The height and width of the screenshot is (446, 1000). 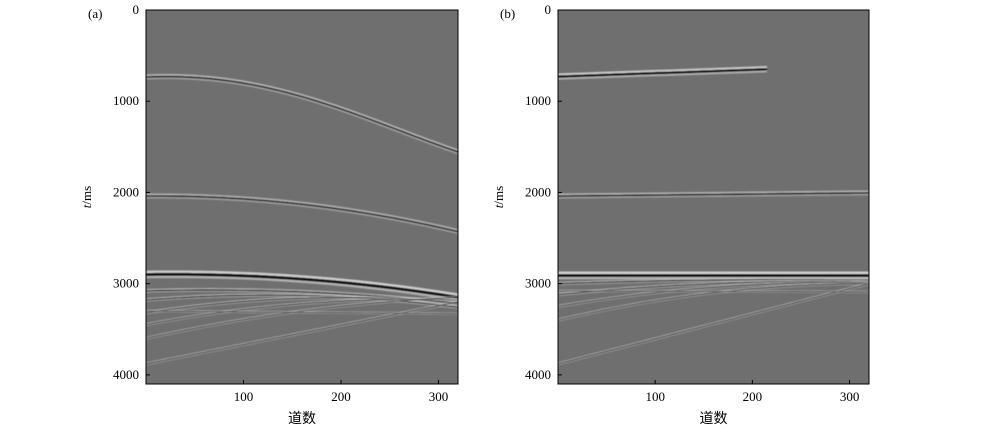 I want to click on event-2-peak-upper, so click(x=302, y=283).